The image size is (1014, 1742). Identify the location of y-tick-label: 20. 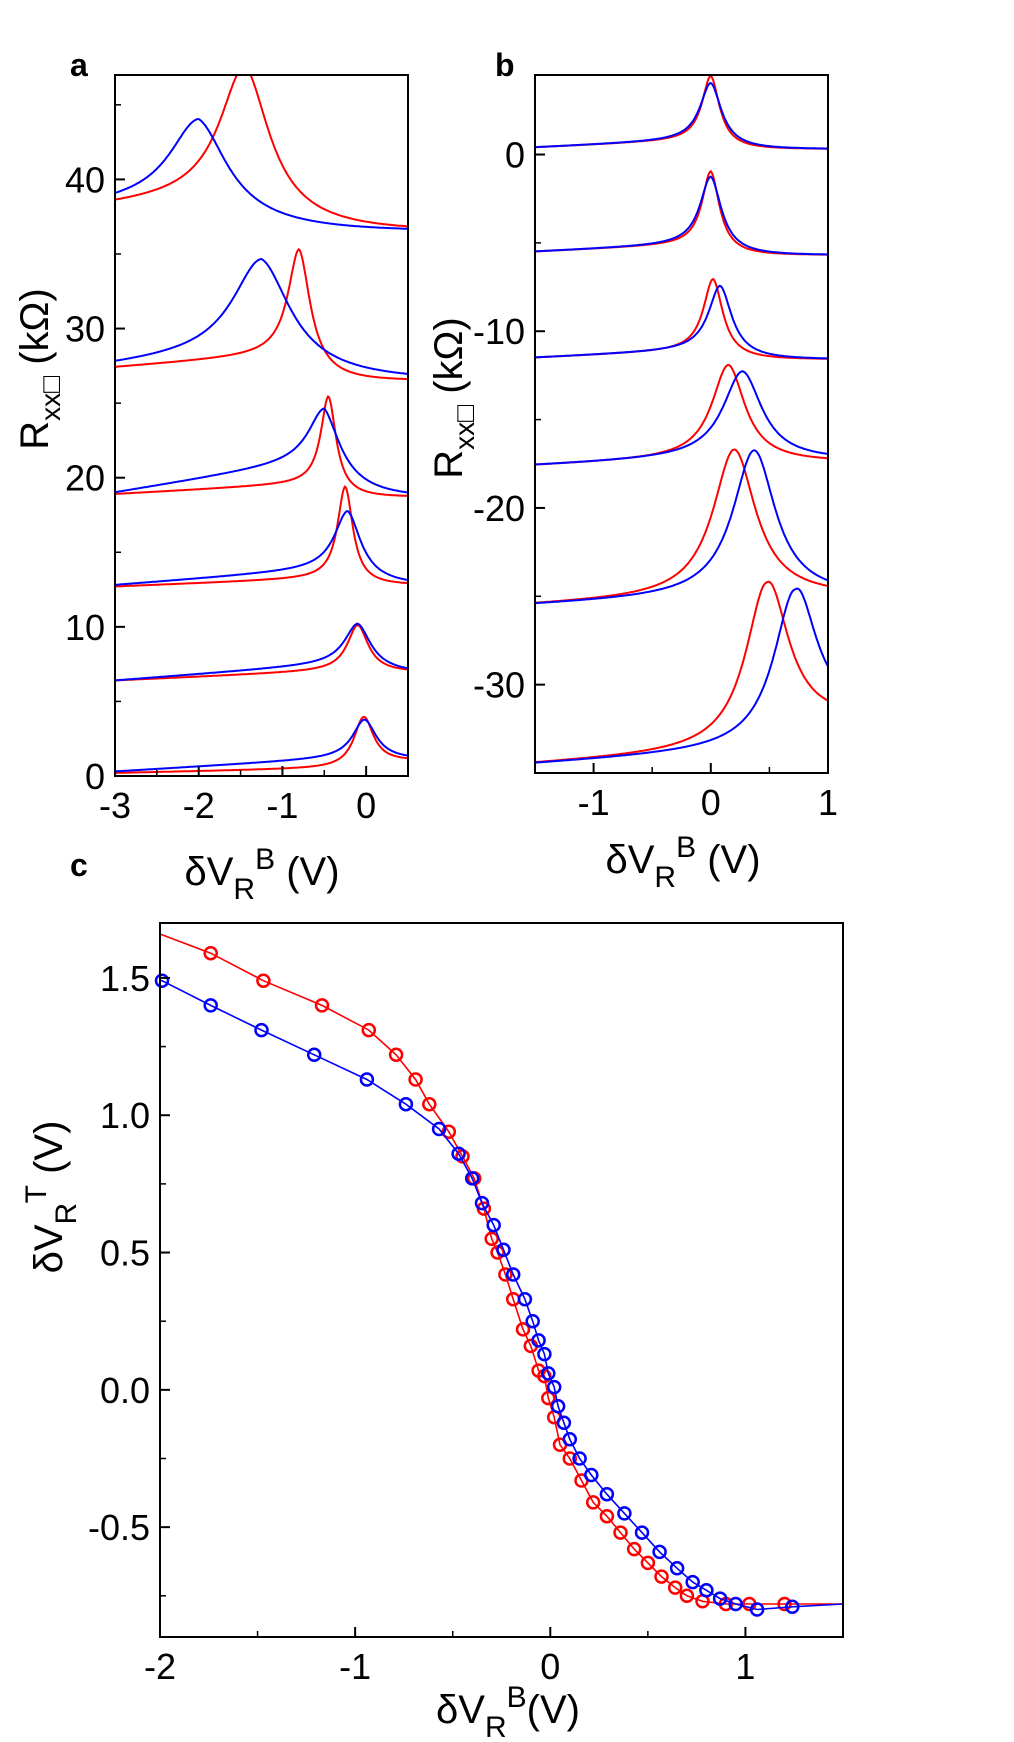
(85, 478).